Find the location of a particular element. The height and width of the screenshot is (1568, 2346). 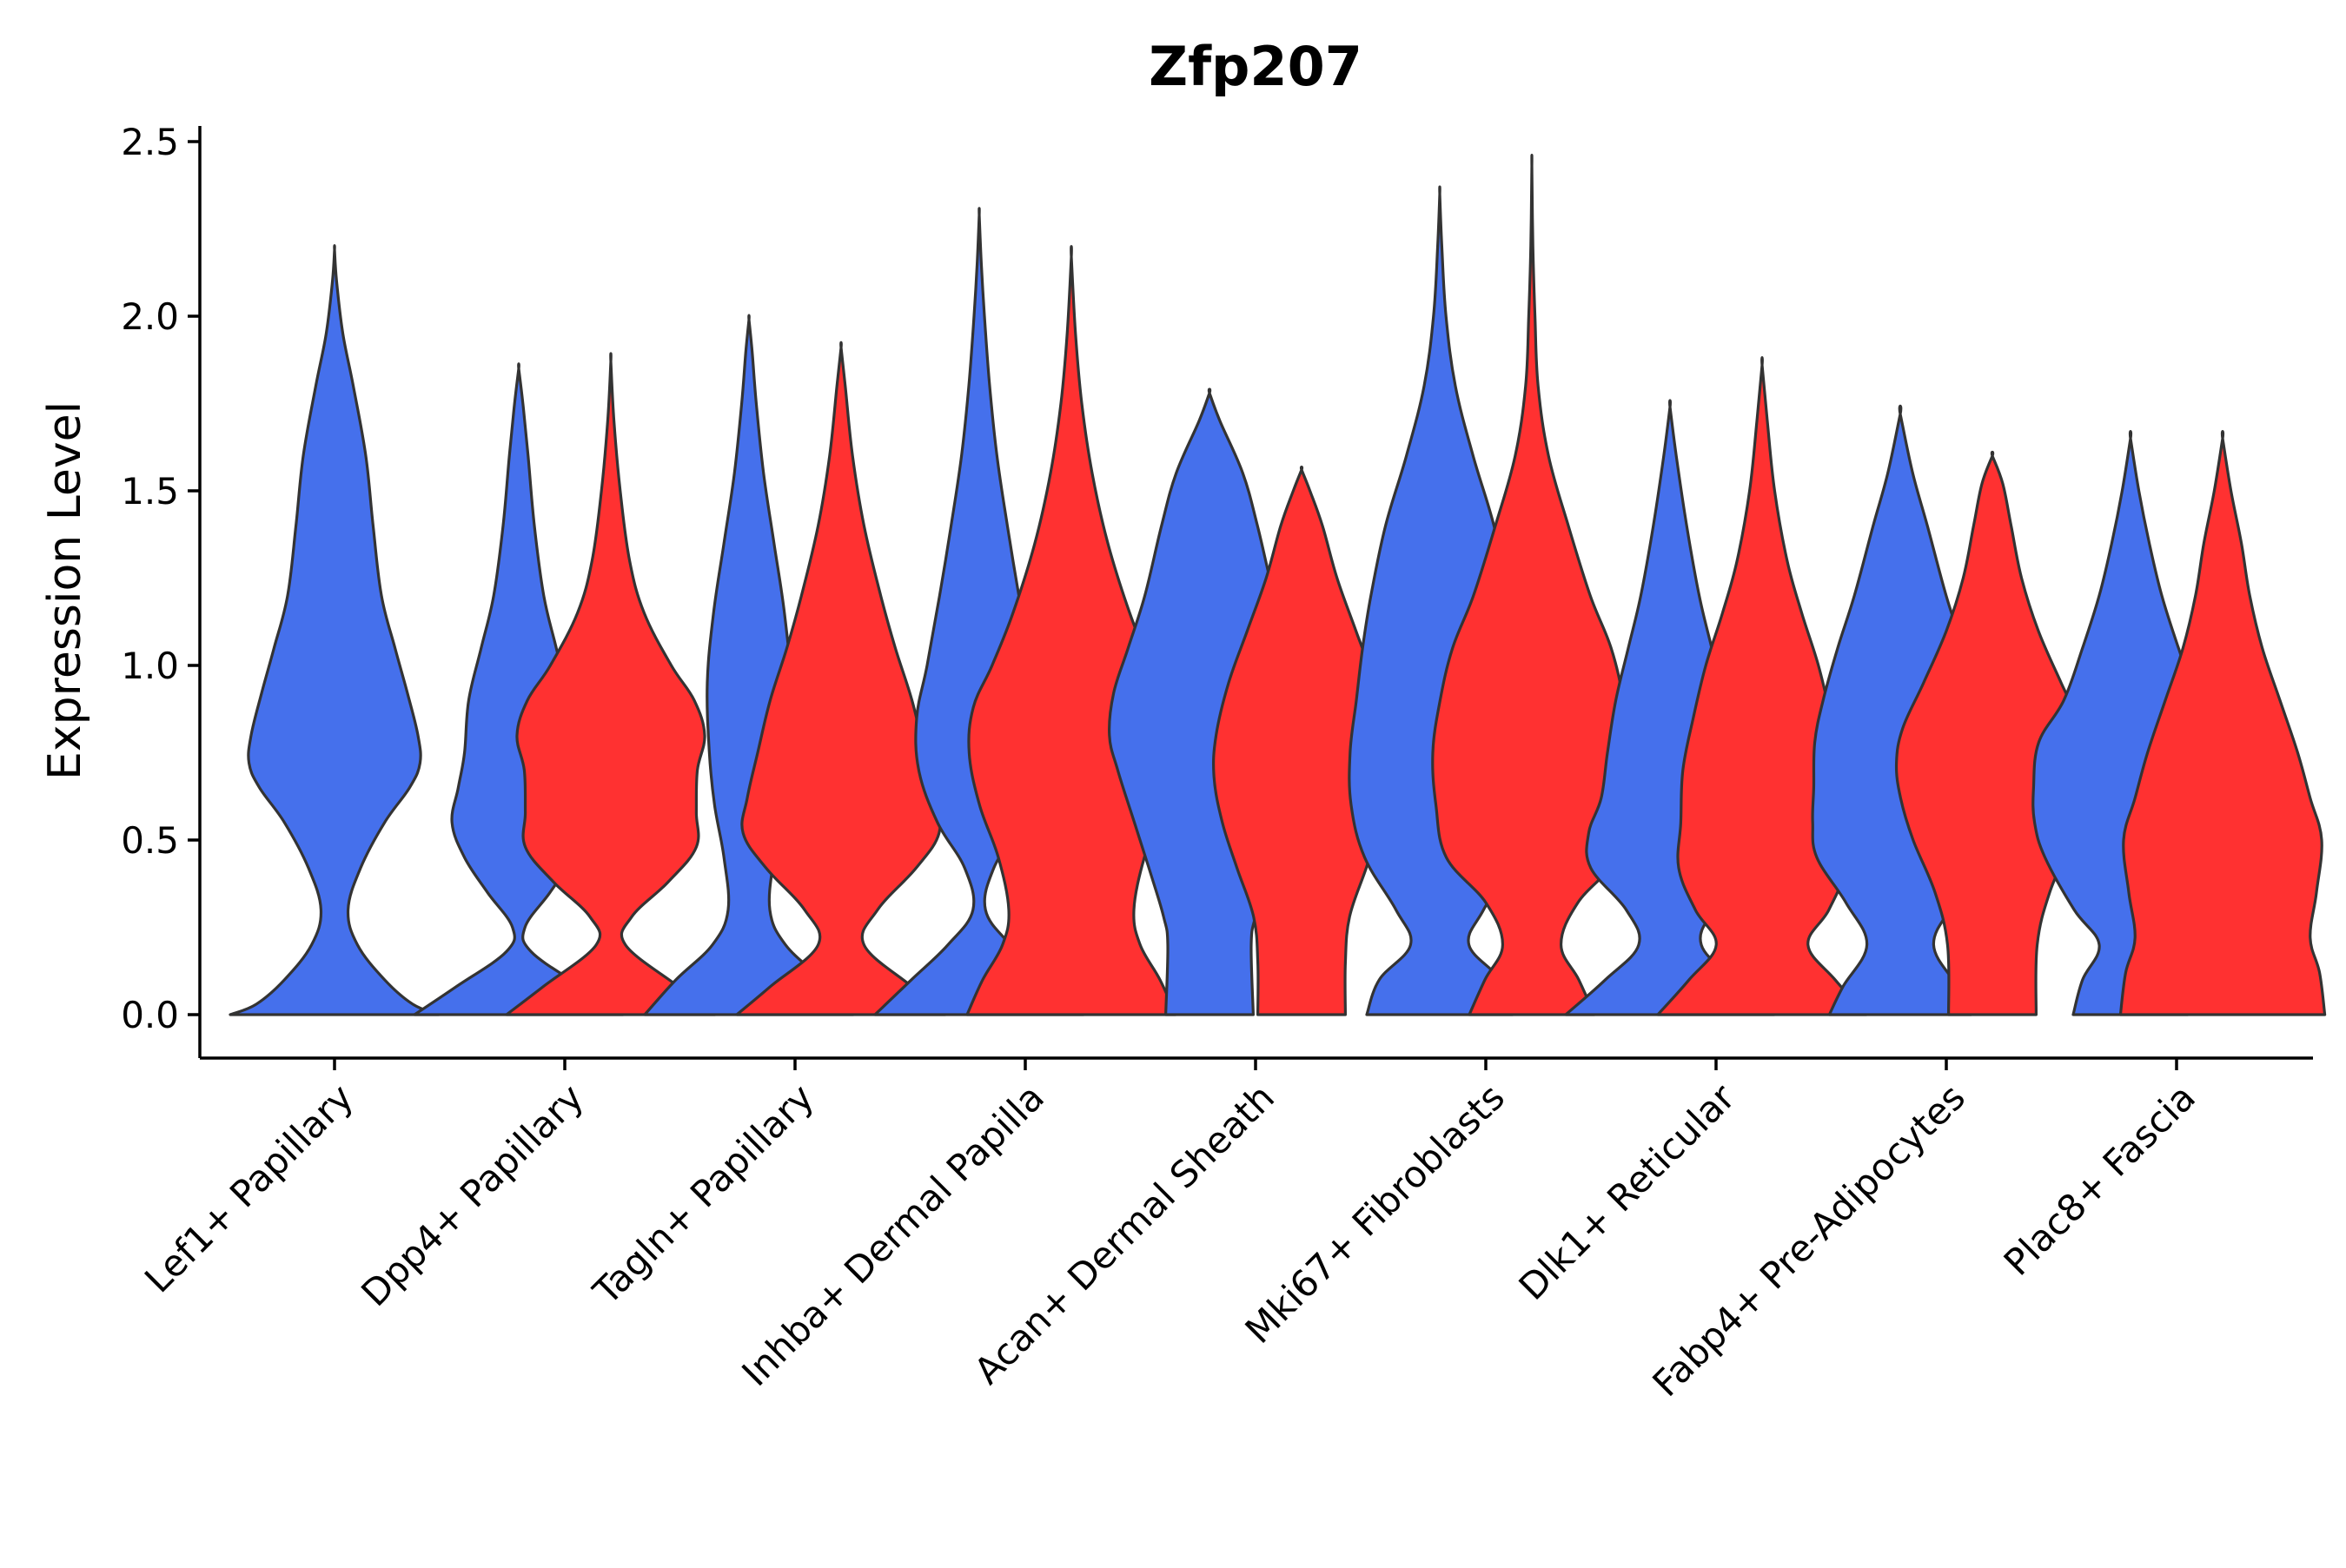

y-axis-label: Expression Level is located at coordinates (65, 590).